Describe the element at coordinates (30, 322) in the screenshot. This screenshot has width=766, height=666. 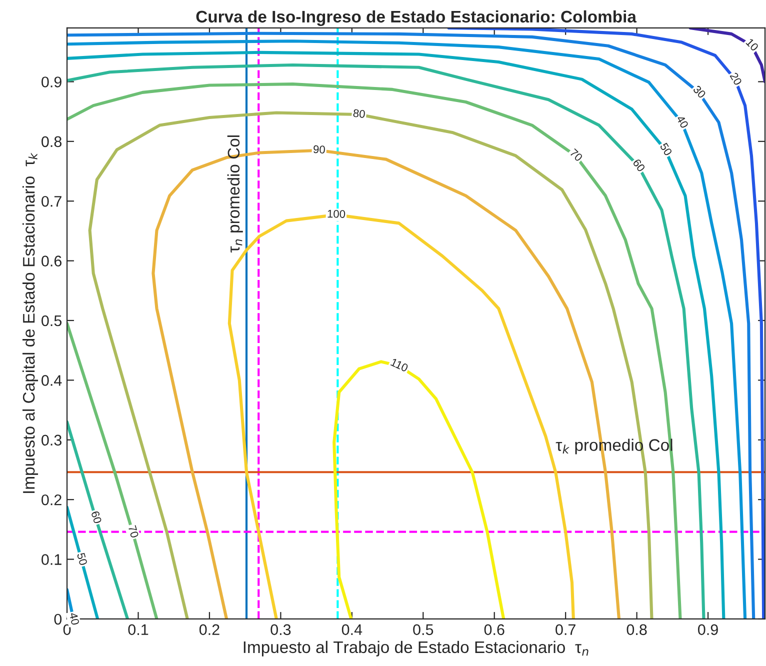
I see `y-axis-title: Impuesto al Capital de Estado Estacionario τ$_{k}$` at that location.